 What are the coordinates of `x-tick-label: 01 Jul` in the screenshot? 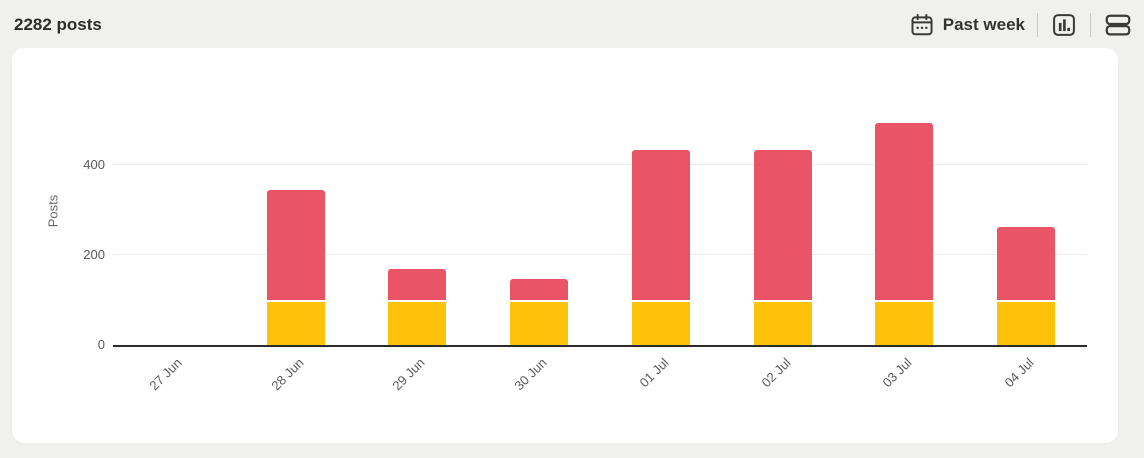 It's located at (654, 373).